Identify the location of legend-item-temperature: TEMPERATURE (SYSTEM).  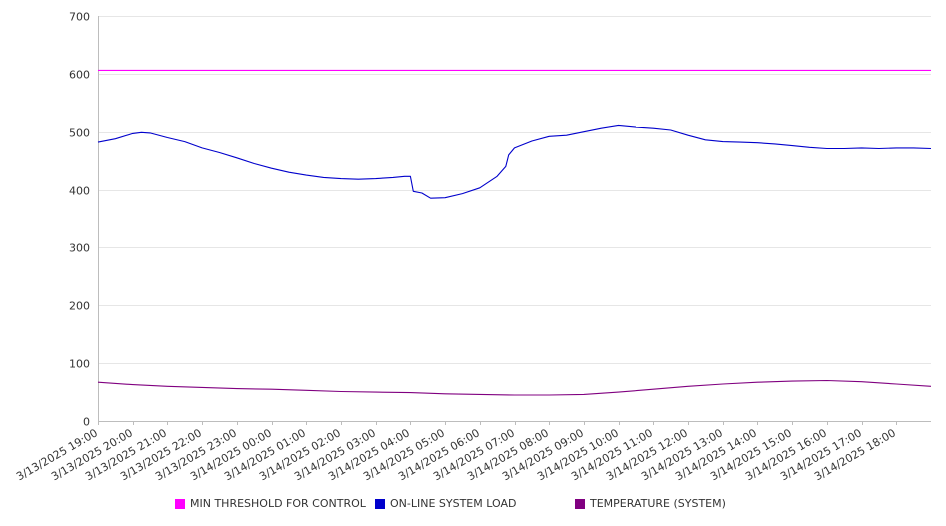
(650, 503).